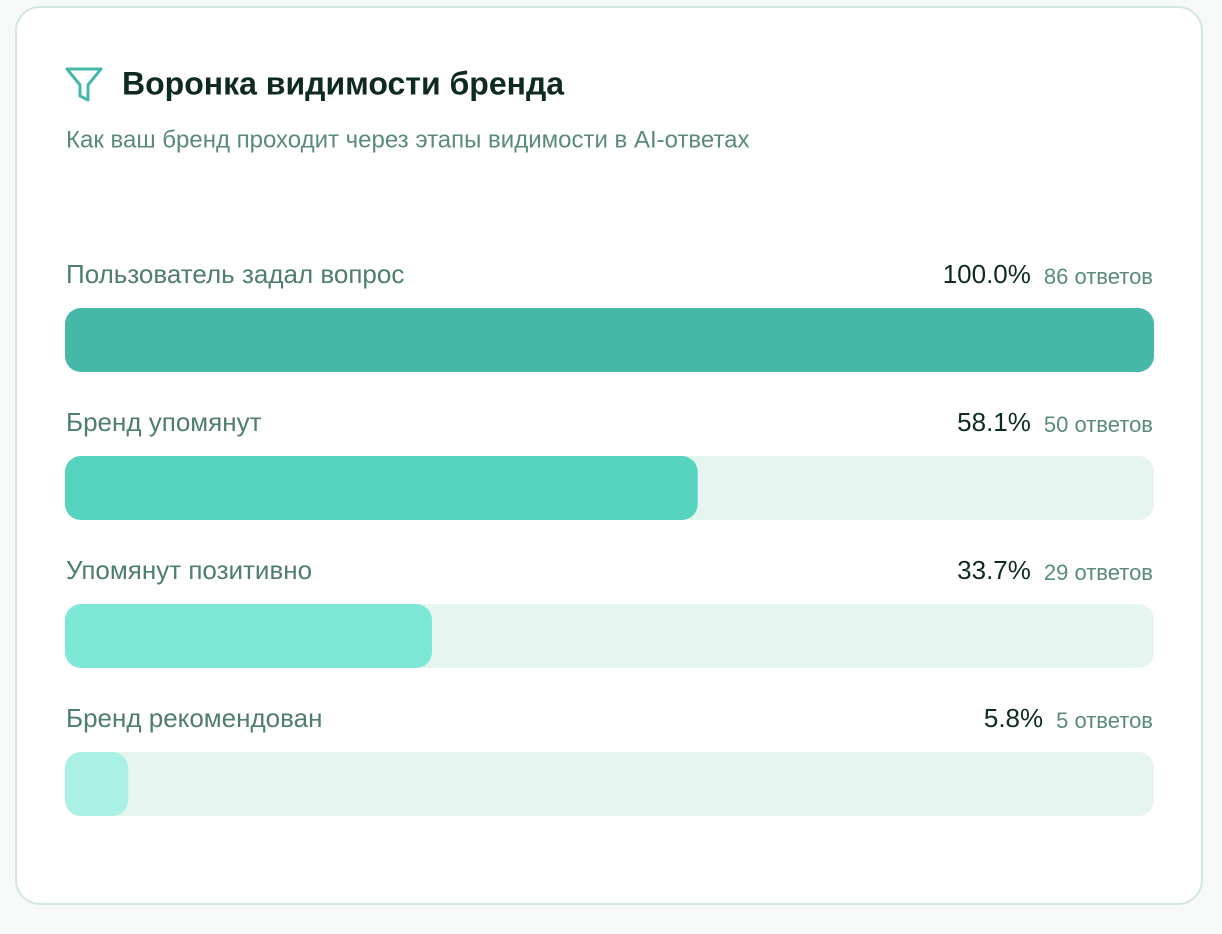 Image resolution: width=1222 pixels, height=934 pixels. I want to click on value-label: 100.0%, so click(987, 274).